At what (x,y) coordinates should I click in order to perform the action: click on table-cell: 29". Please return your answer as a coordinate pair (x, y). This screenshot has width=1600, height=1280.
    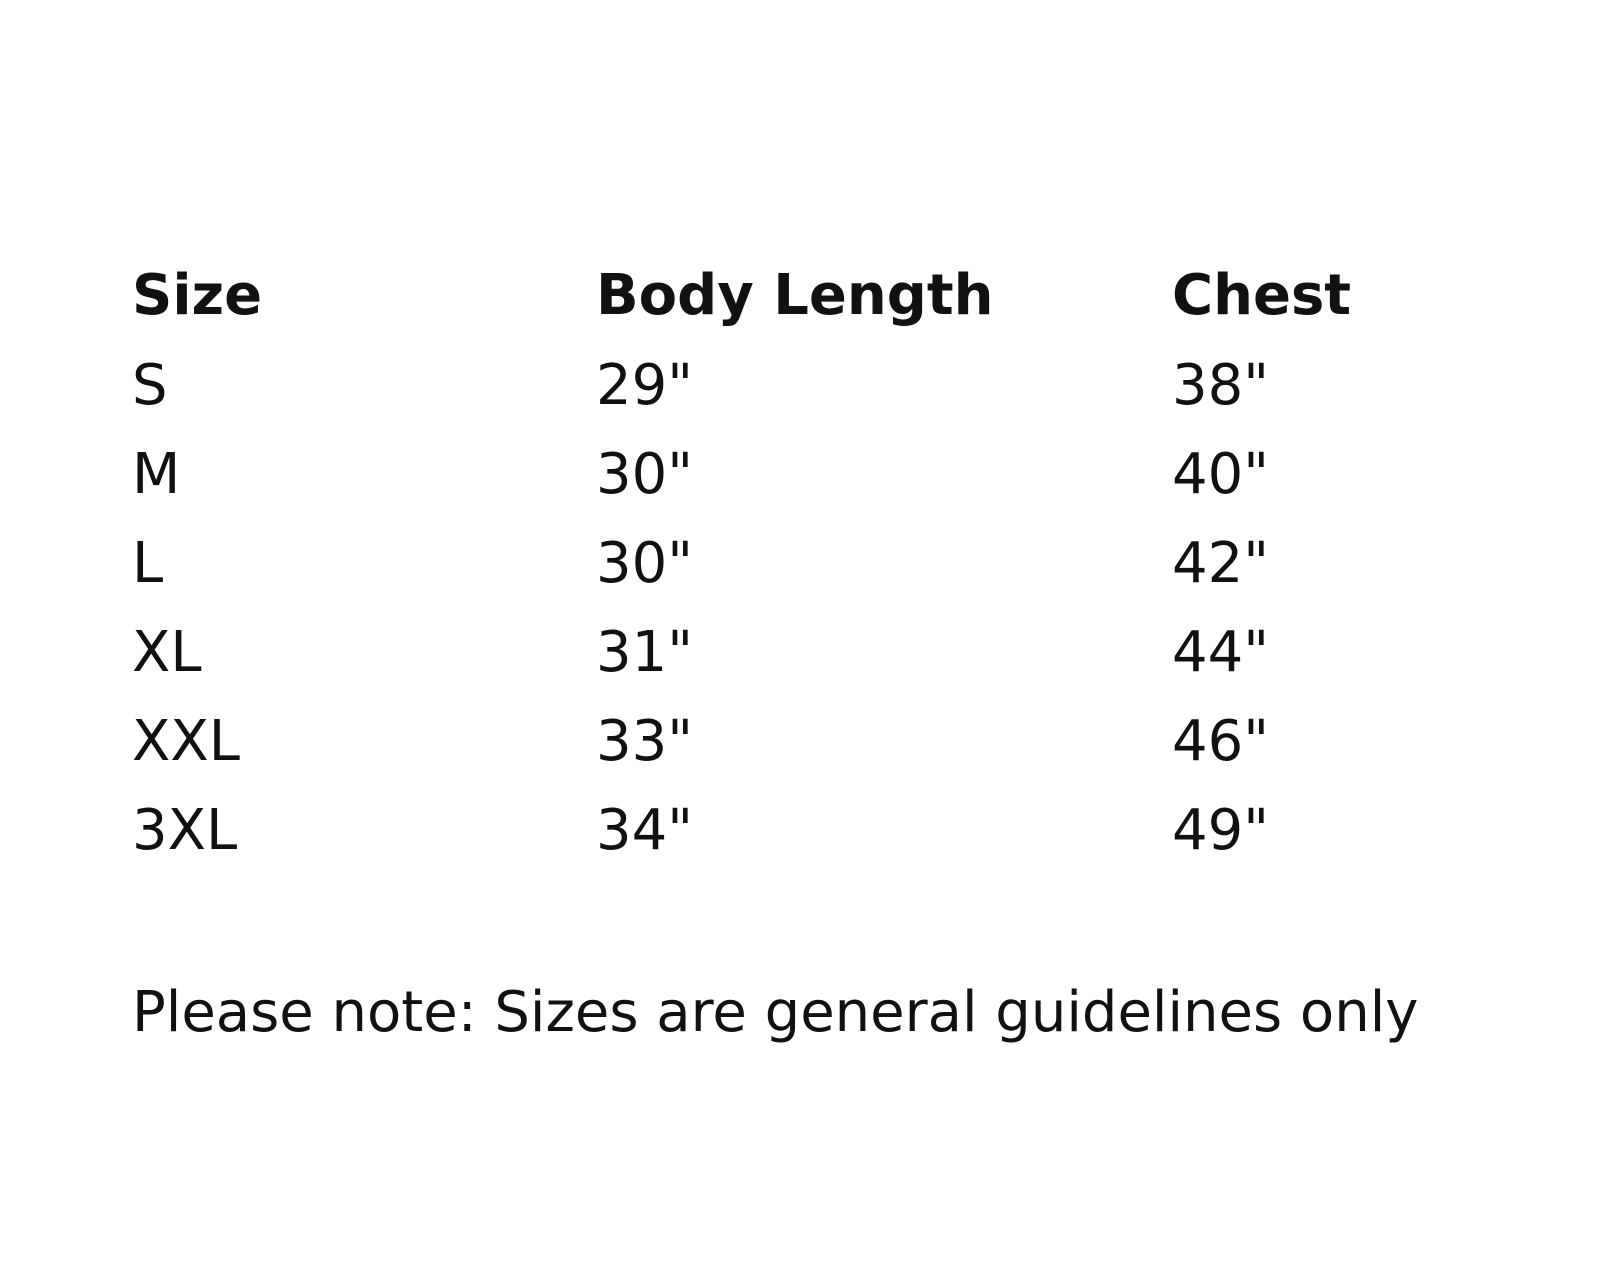
    Looking at the image, I should click on (645, 385).